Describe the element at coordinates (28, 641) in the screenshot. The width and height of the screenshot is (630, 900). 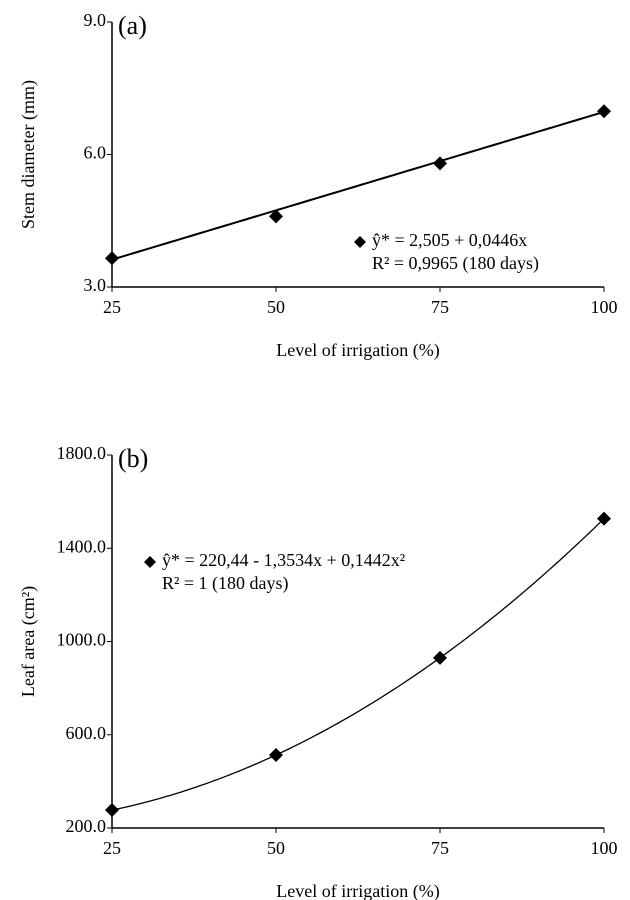
I see `y-axis-title: Leaf area (cm²)` at that location.